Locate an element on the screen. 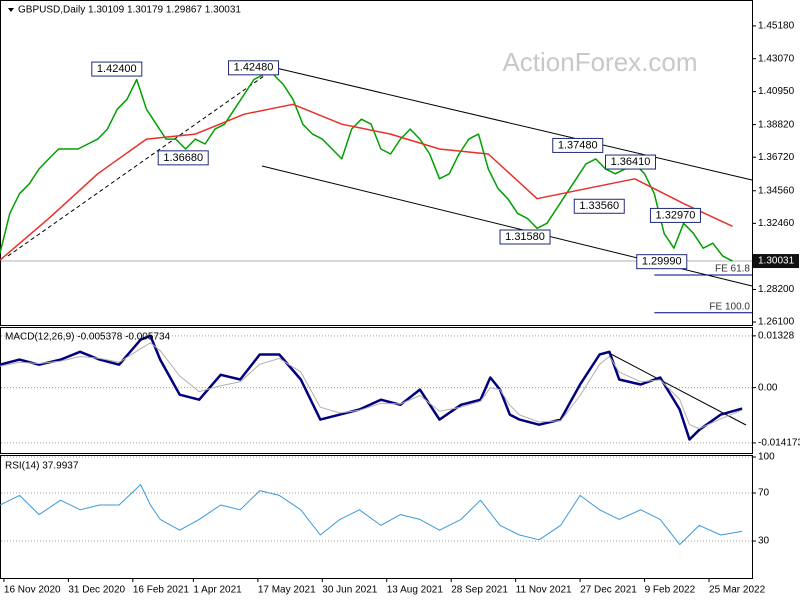 This screenshot has height=600, width=800. y-tick-label: 1.32460 is located at coordinates (776, 223).